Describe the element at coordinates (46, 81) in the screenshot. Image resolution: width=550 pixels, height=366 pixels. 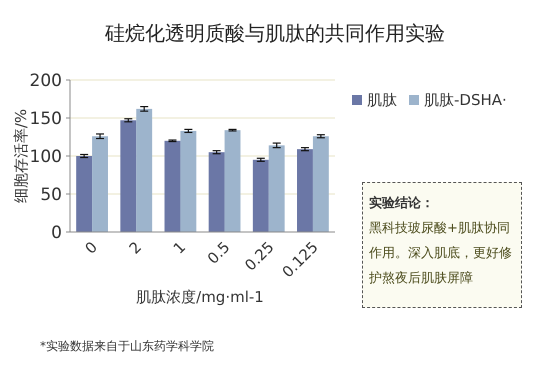
I see `y-tick-label: 200` at that location.